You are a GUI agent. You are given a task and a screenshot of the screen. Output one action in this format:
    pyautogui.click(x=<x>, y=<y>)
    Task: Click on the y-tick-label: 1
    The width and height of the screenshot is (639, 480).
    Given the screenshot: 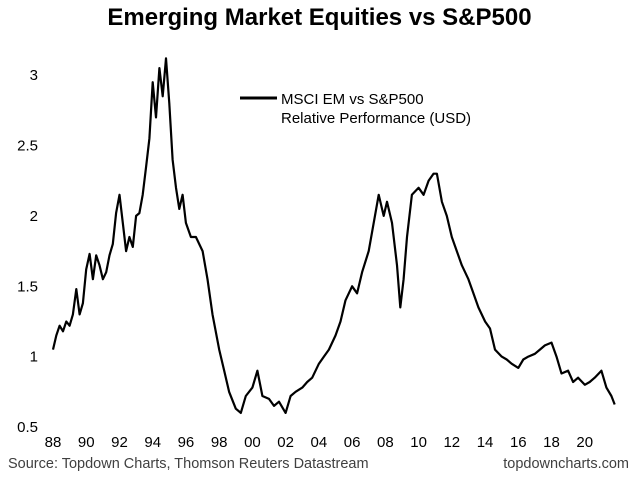 What is the action you would take?
    pyautogui.click(x=34, y=357)
    